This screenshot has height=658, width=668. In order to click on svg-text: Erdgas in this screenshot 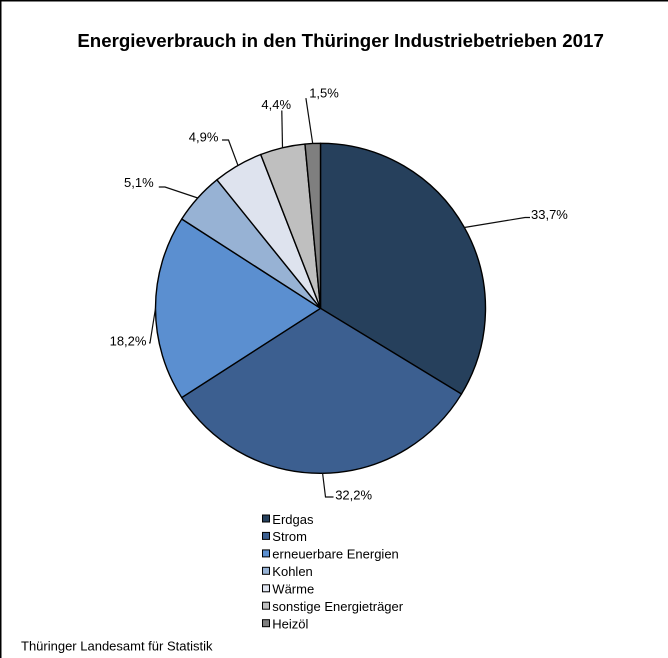, I will do `click(293, 519)`.